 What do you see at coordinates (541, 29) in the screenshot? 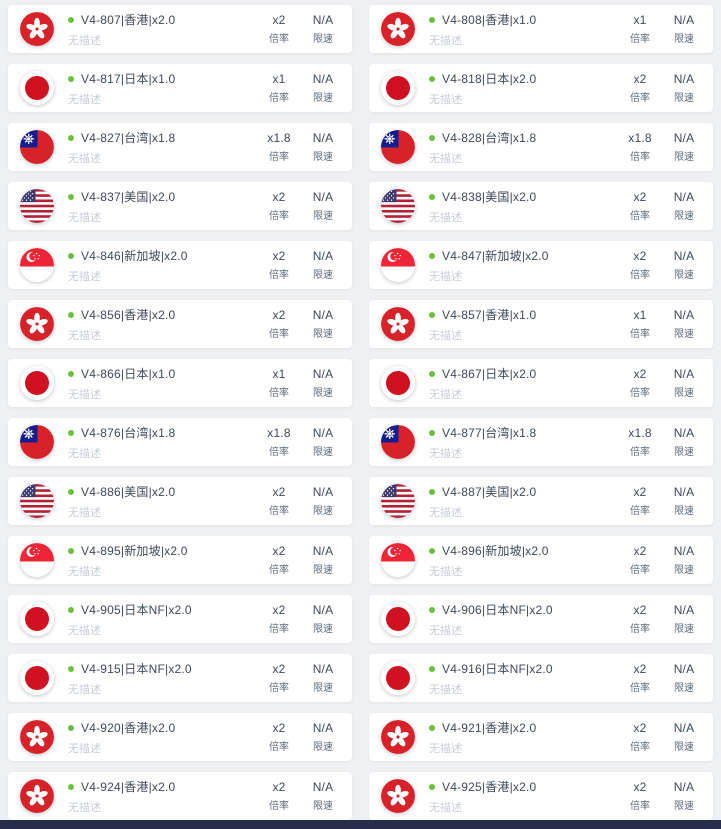
I see `node-card: V4-808|香港|x1.0 无描述 x1 倍率 N/A 限速` at bounding box center [541, 29].